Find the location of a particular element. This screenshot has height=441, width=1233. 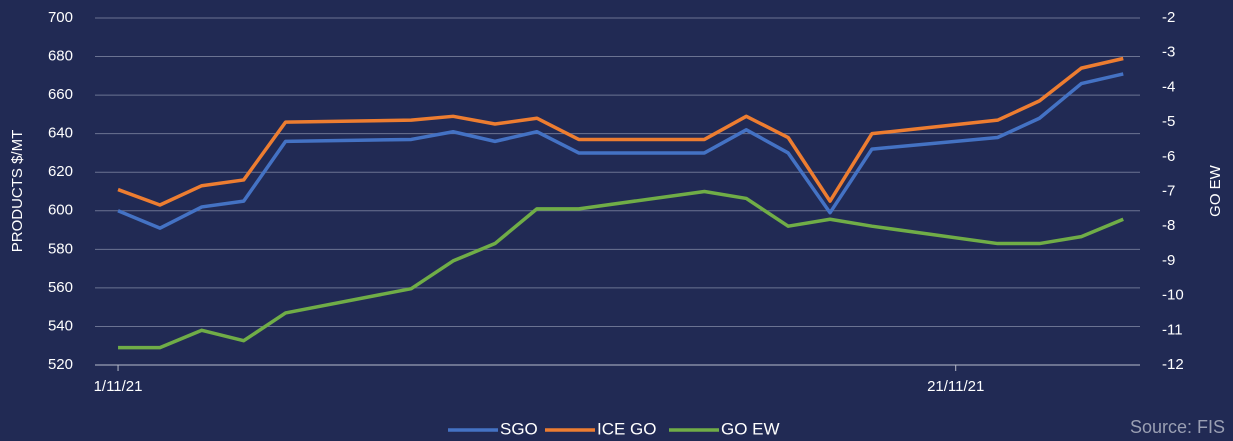

y-tick-label: 700 is located at coordinates (60, 17).